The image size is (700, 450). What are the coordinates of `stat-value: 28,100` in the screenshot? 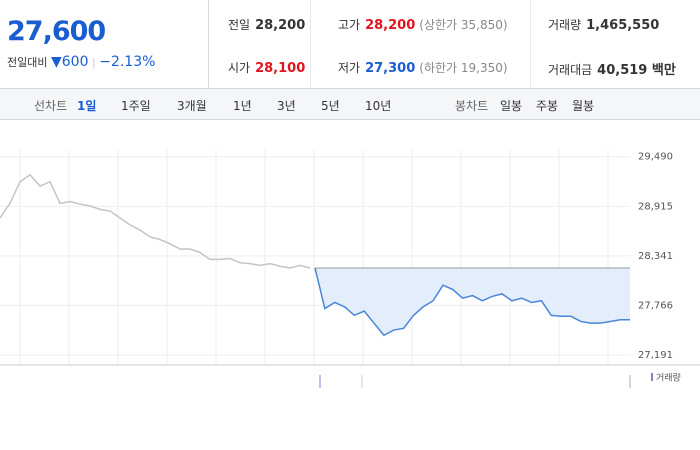 It's located at (280, 68).